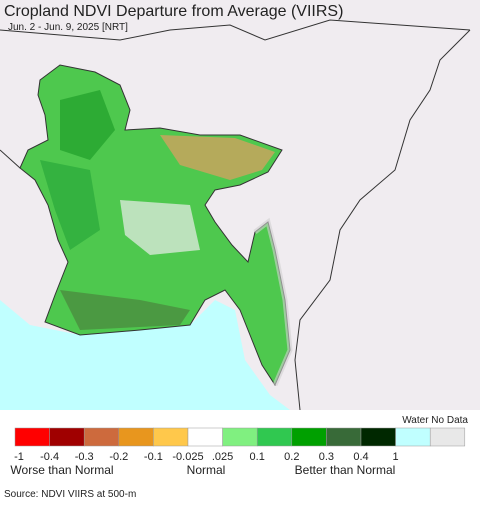 The height and width of the screenshot is (507, 480). What do you see at coordinates (70, 494) in the screenshot?
I see `source-note: Source: NDVI VIIRS at 500-m` at bounding box center [70, 494].